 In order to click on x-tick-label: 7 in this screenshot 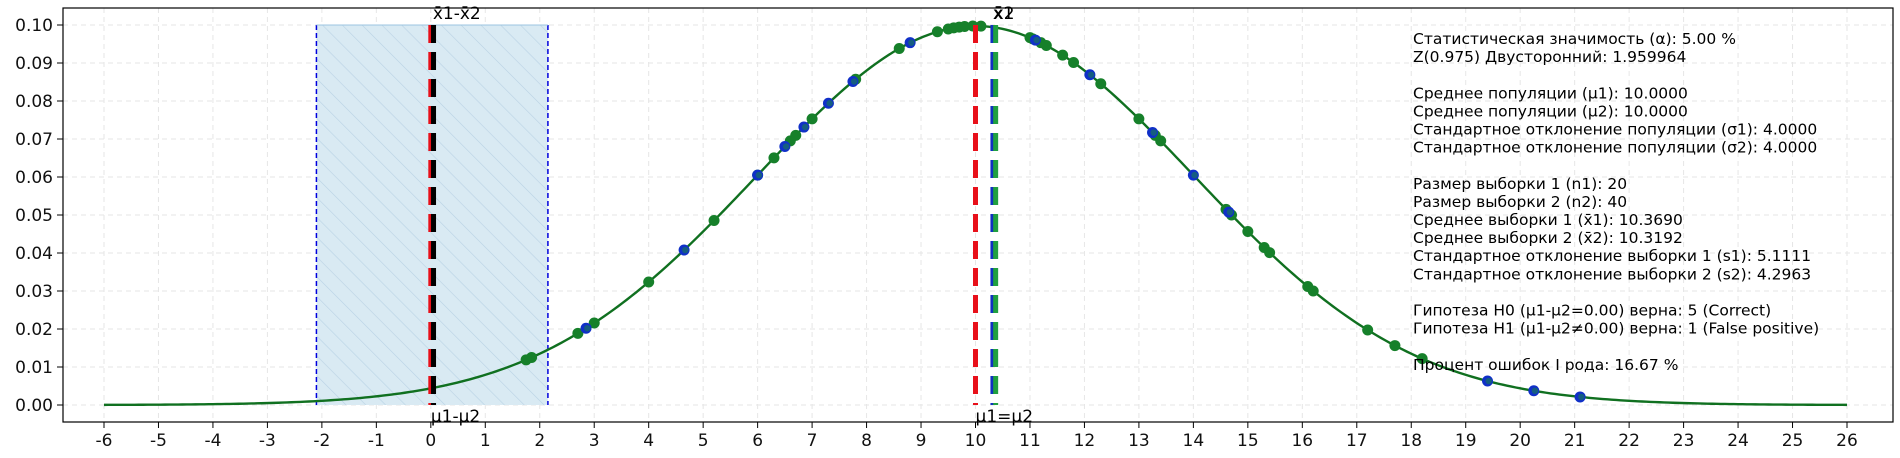, I will do `click(812, 441)`.